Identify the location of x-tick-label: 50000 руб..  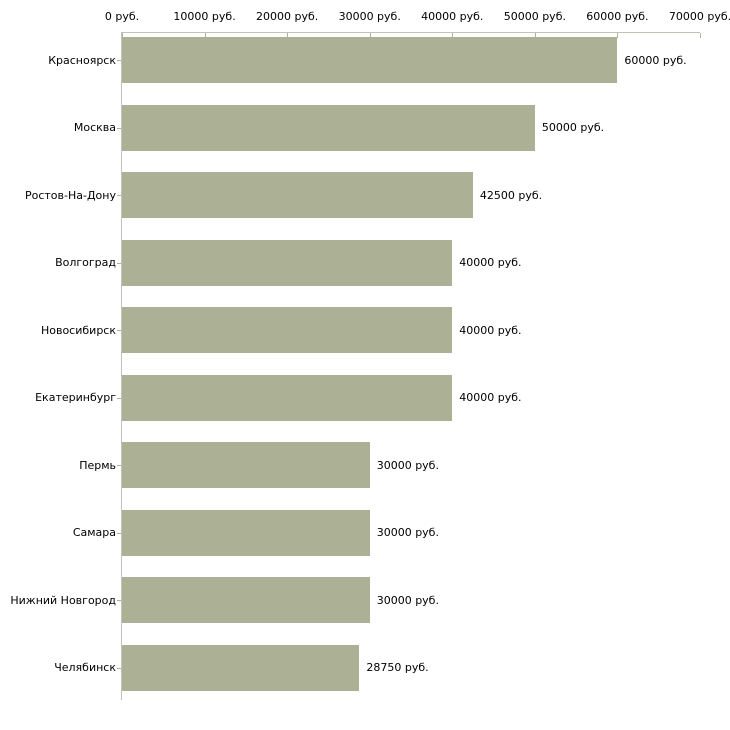
(534, 16).